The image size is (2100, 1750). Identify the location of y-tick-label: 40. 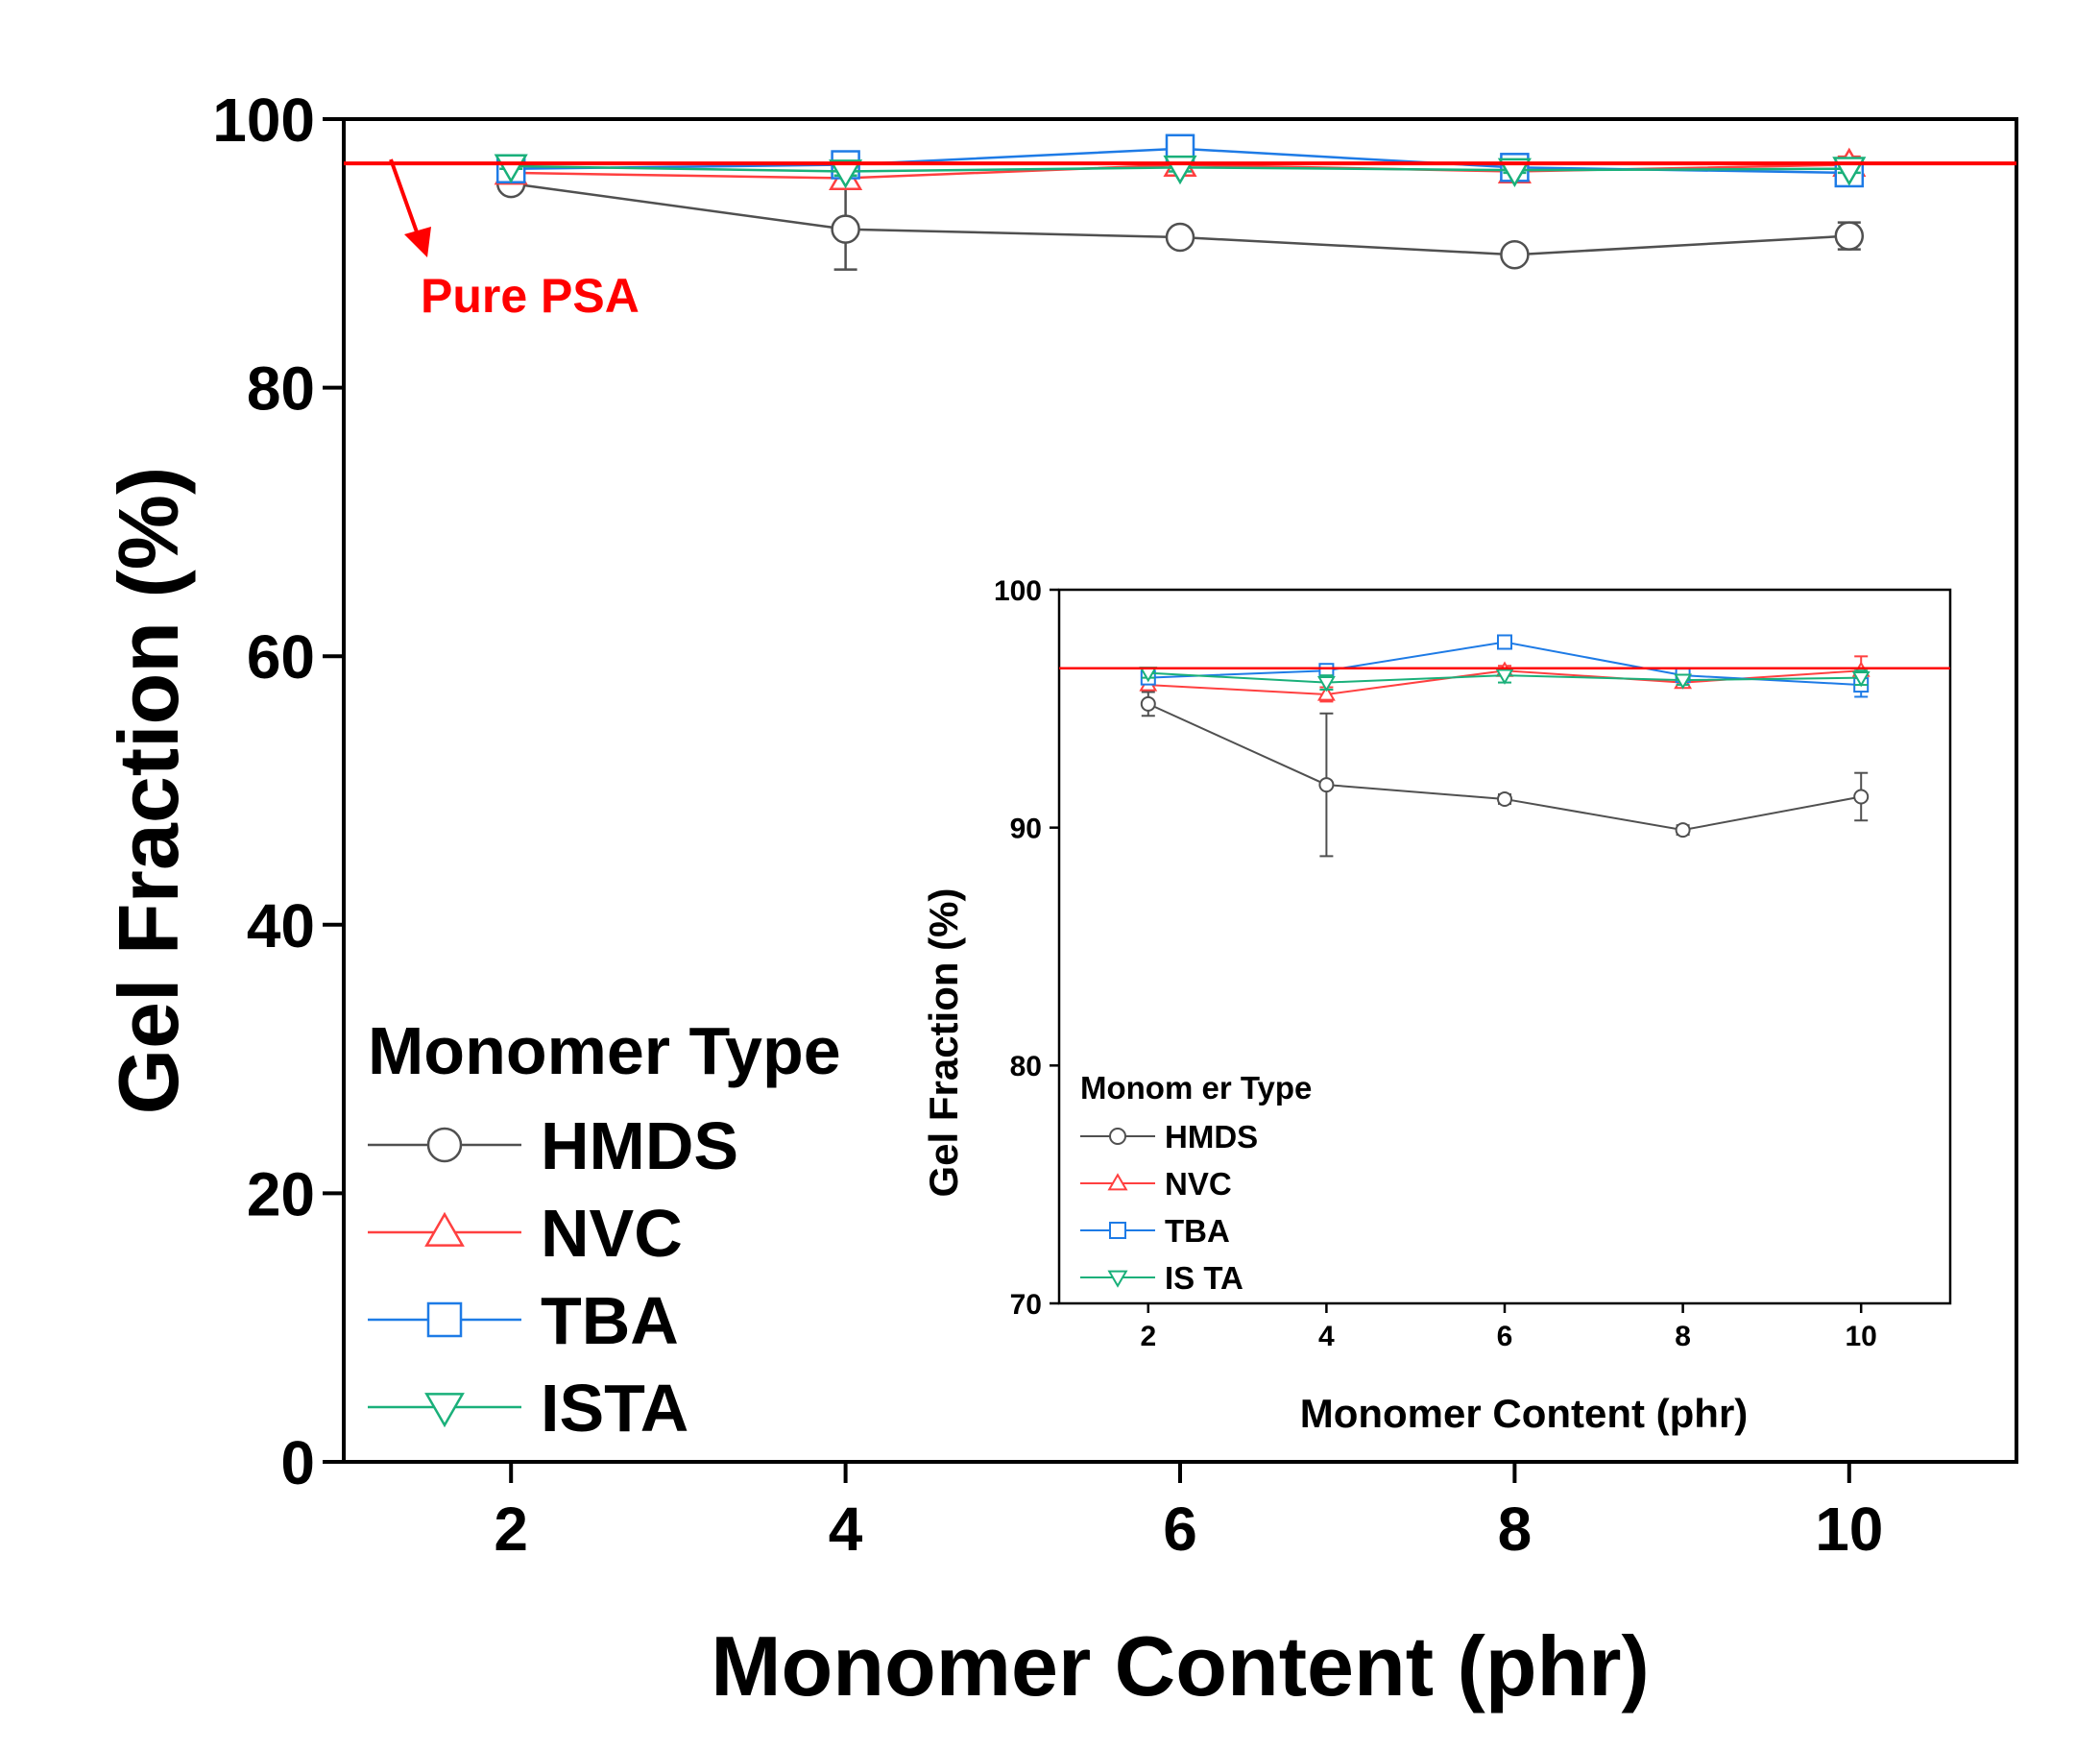
(281, 925).